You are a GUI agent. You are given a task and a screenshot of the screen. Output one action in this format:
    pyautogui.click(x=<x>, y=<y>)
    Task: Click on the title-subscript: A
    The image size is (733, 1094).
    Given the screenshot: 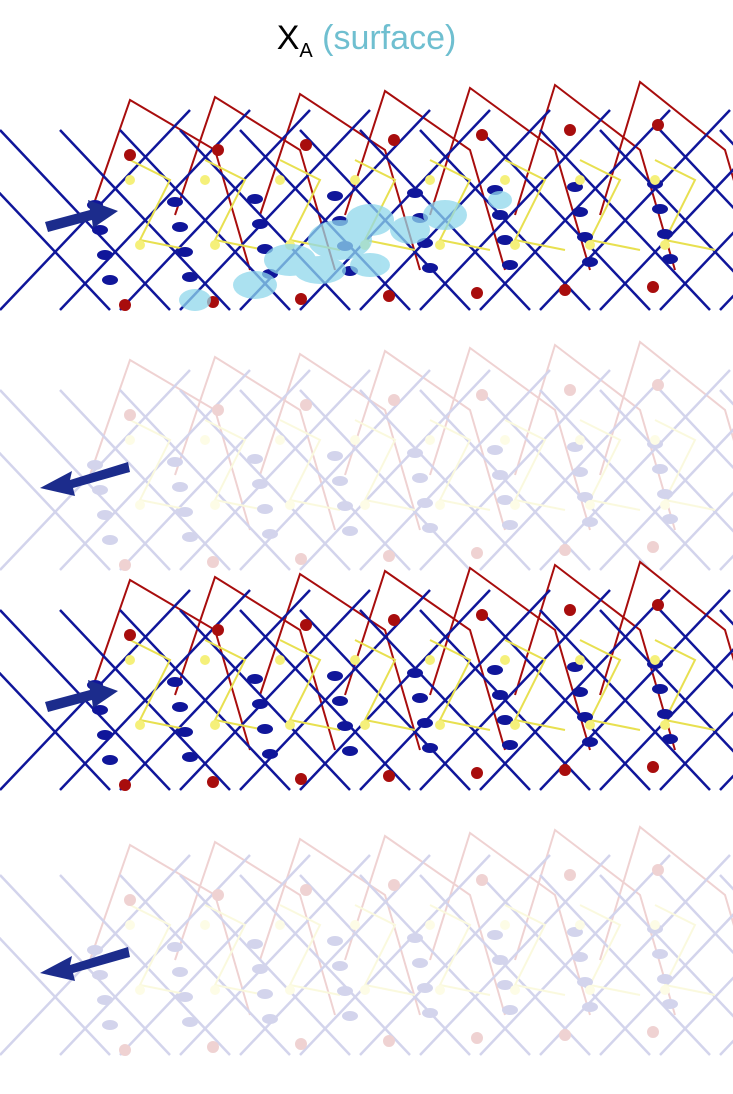 What is the action you would take?
    pyautogui.click(x=306, y=51)
    